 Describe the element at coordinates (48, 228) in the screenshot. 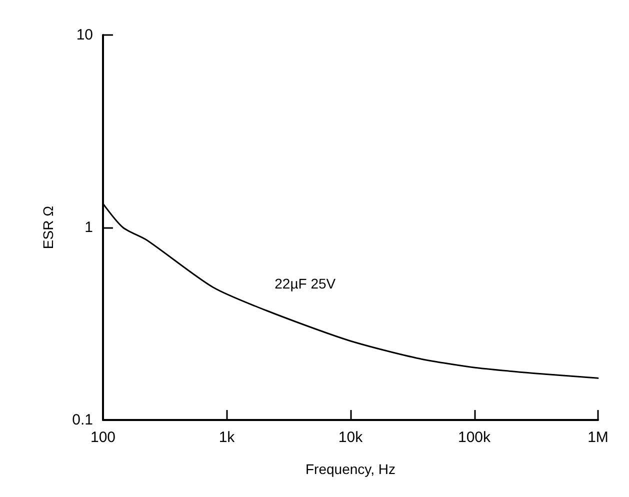

I see `y-axis-title: ESR Ω` at that location.